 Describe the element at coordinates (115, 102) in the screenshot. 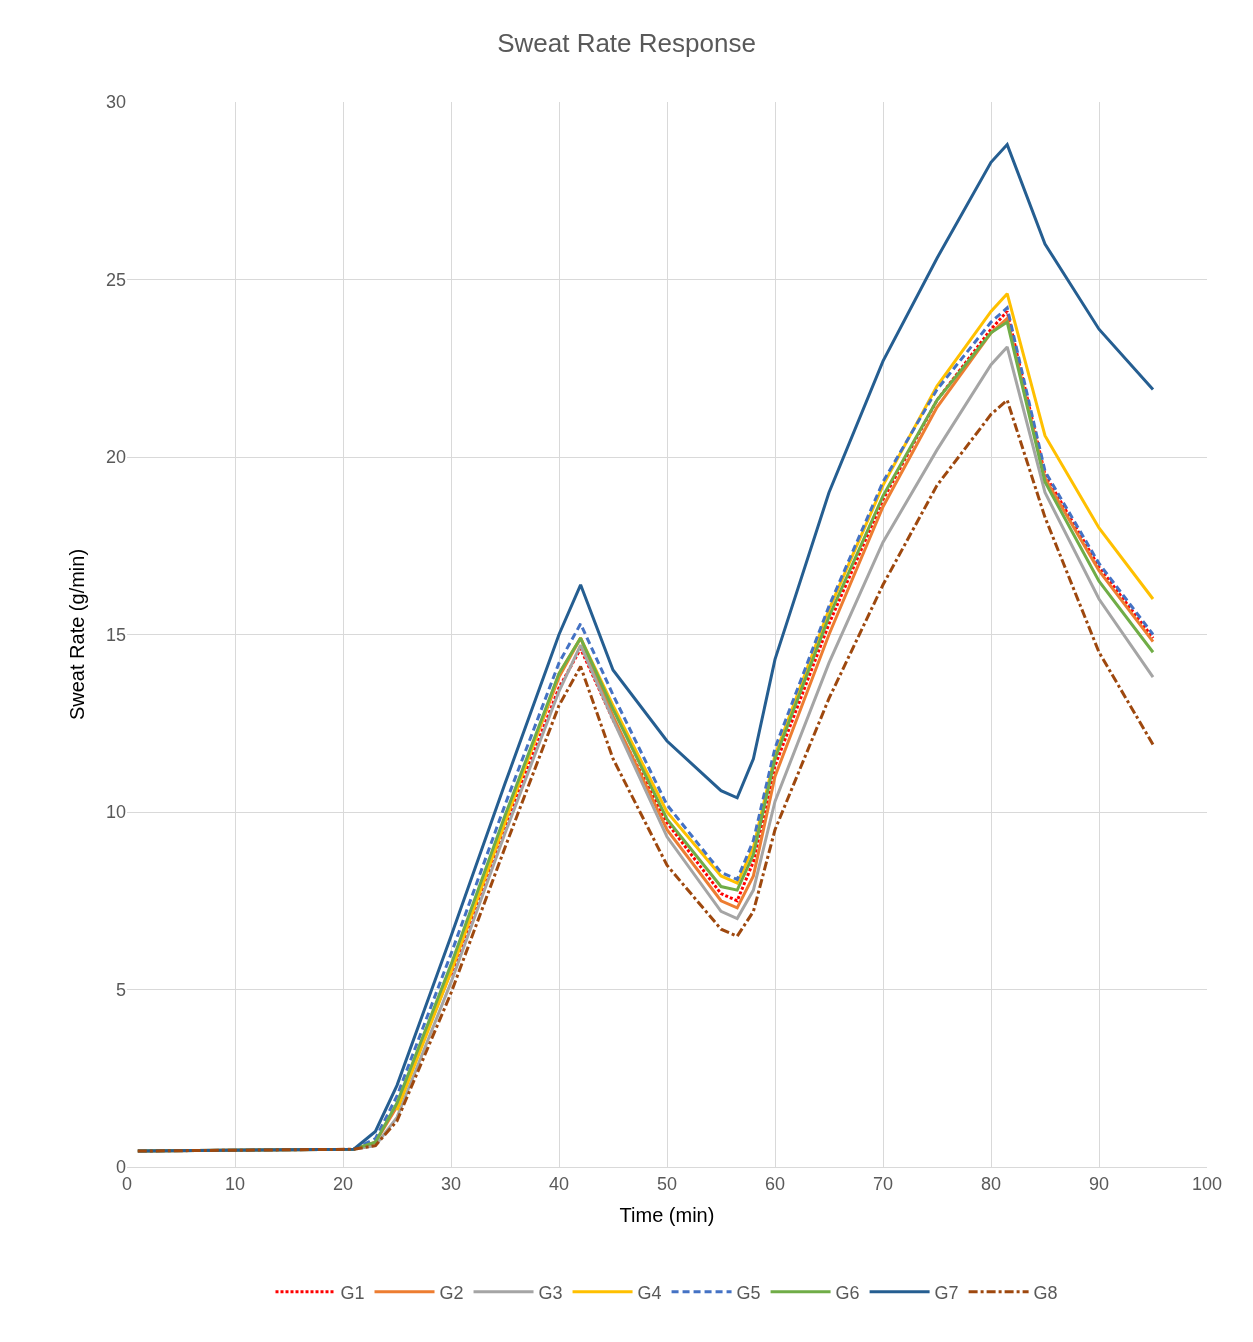

I see `y-tick-label: 30` at that location.